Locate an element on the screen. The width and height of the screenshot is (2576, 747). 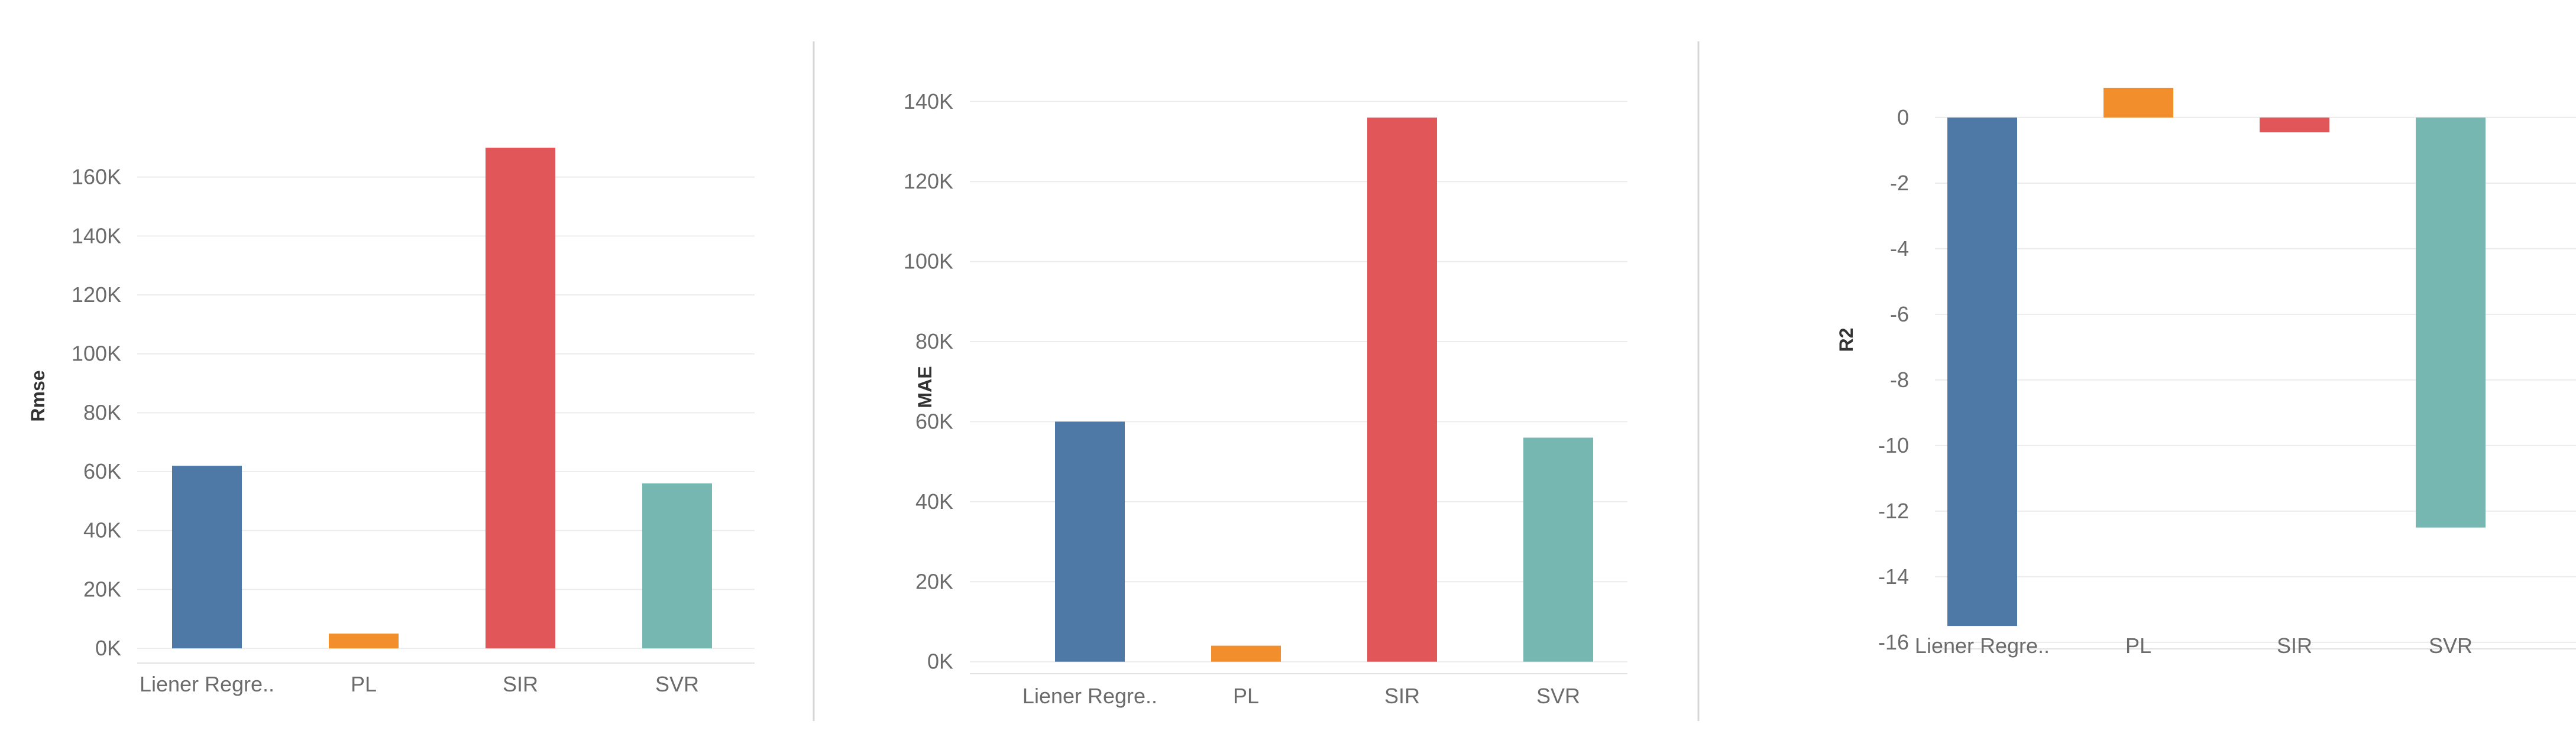
y-tick-label: 0 is located at coordinates (1903, 117).